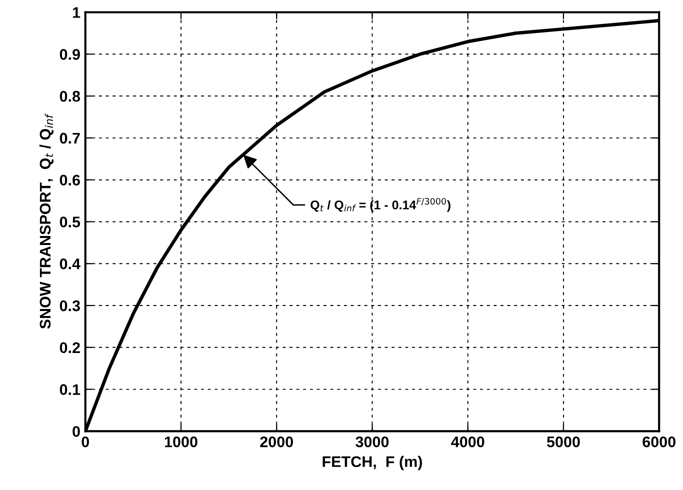 The image size is (683, 490). What do you see at coordinates (372, 463) in the screenshot?
I see `x-axis-title: FETCH, F (m)` at bounding box center [372, 463].